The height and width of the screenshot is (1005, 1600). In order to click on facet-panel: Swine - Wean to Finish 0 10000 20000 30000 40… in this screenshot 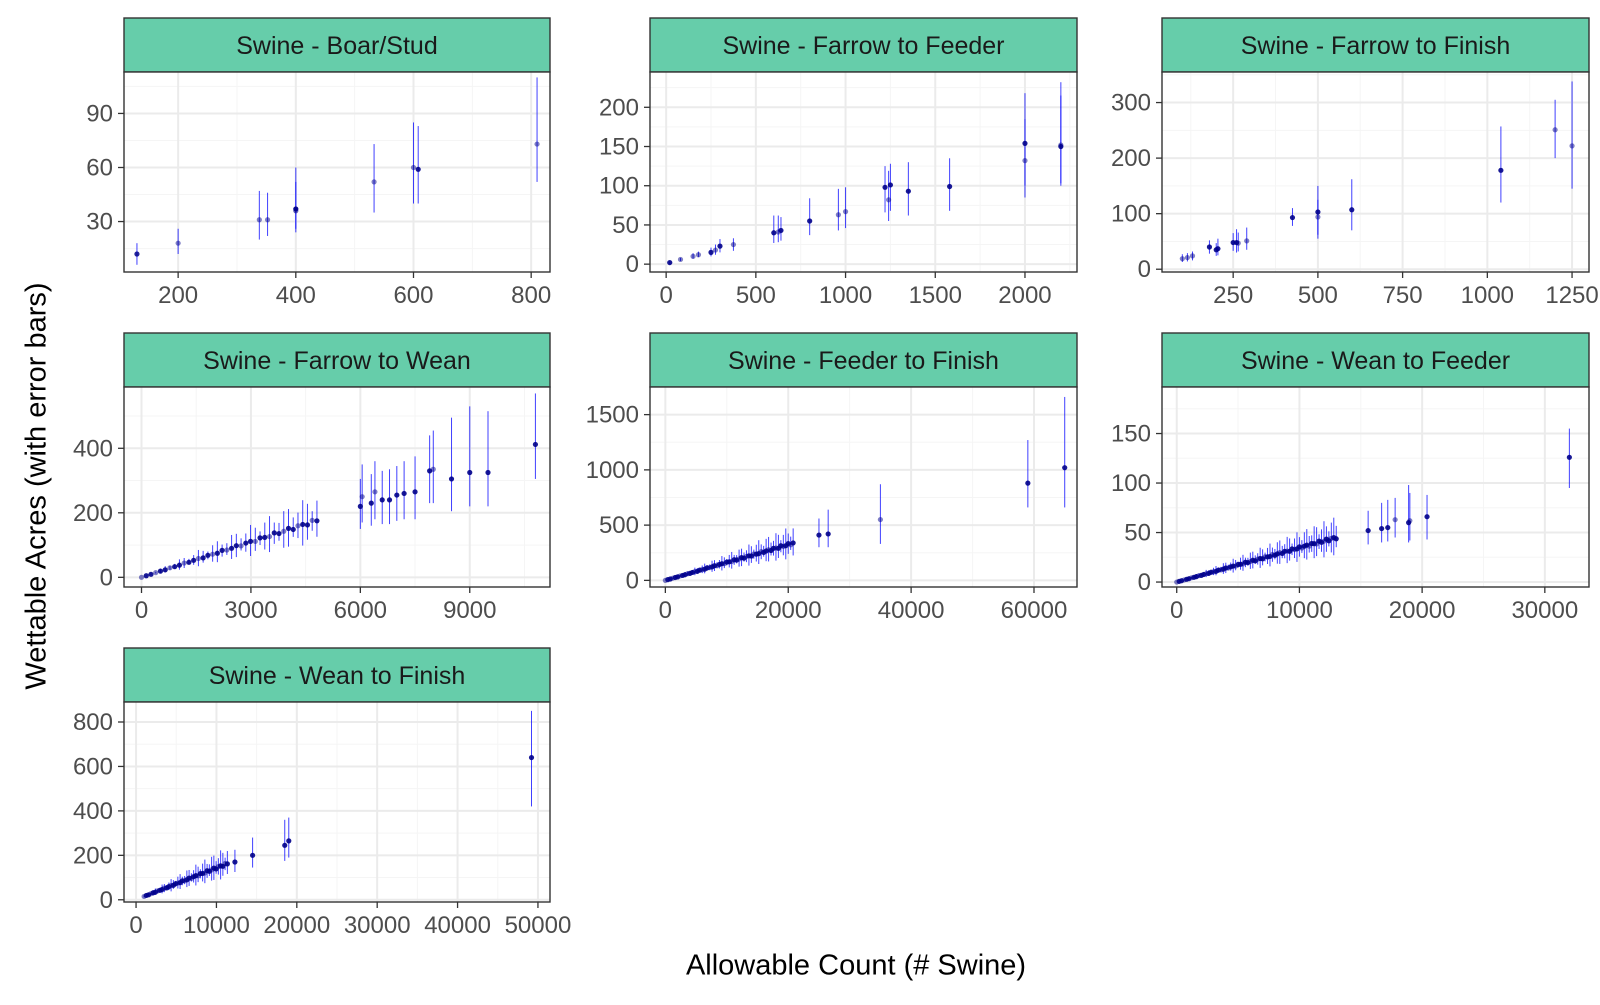, I will do `click(322, 793)`.